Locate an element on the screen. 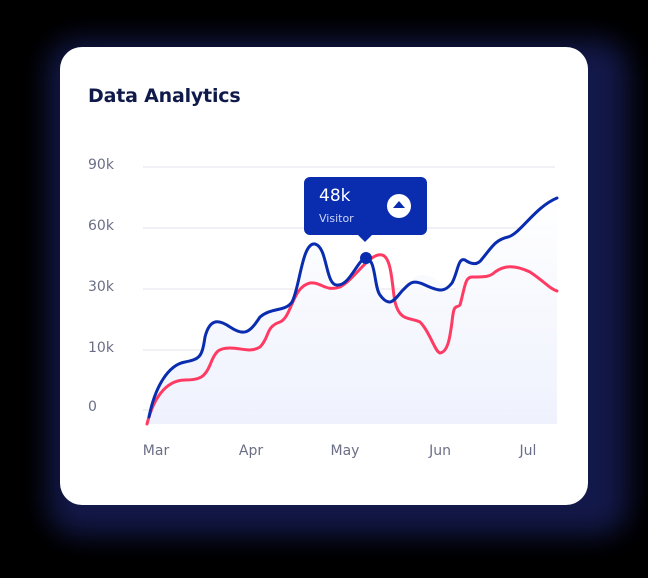 This screenshot has height=578, width=648. x-tick-label: Jun is located at coordinates (440, 451).